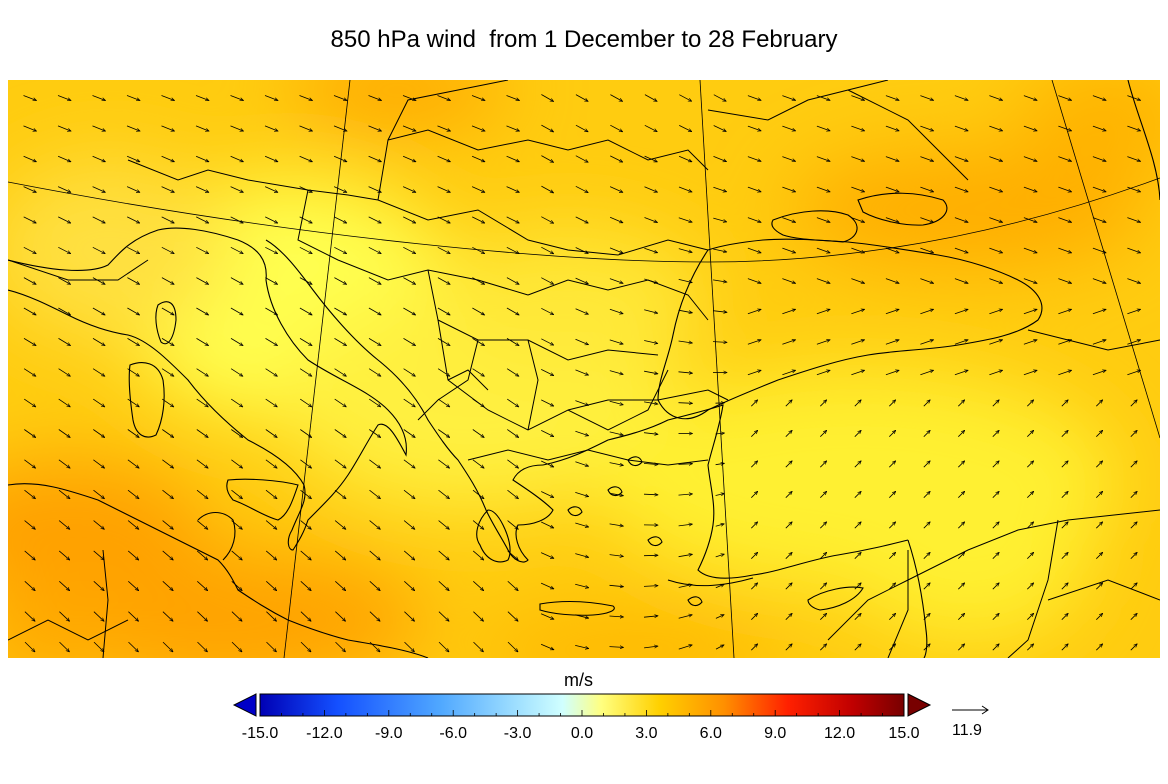  I want to click on colorbar-min-extend-arrow, so click(244, 705).